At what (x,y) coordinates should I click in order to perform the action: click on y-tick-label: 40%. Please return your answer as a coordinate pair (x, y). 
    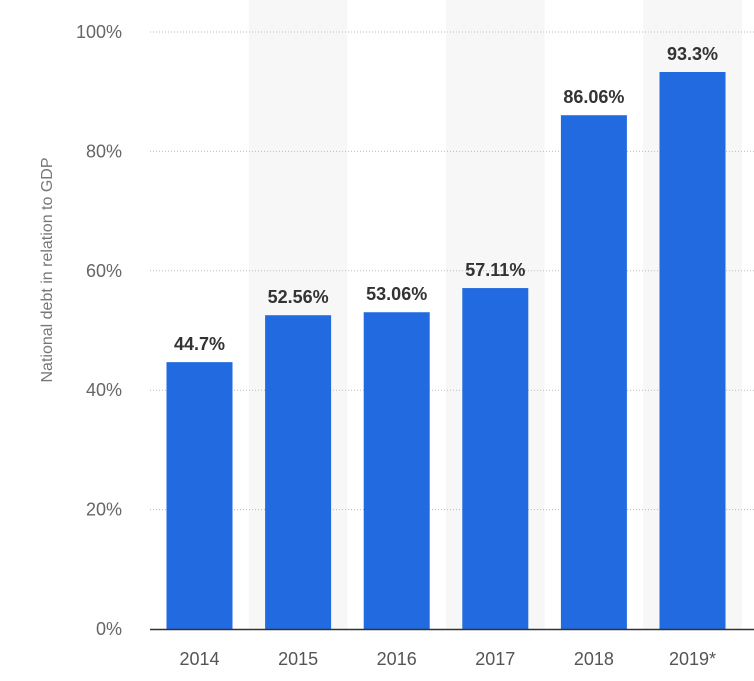
    Looking at the image, I should click on (104, 390).